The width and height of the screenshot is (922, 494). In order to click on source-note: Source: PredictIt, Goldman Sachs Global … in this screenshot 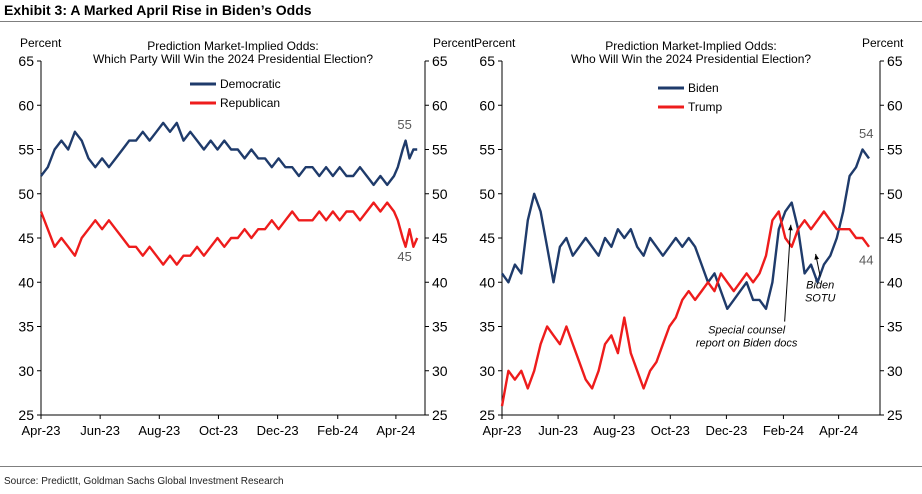, I will do `click(144, 481)`.